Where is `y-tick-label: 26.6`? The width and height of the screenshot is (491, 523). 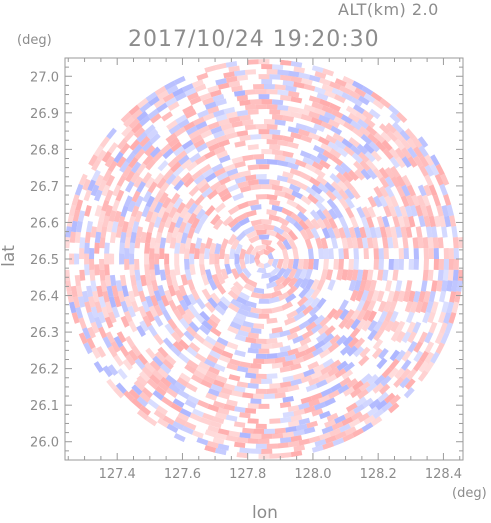 y-tick-label: 26.6 is located at coordinates (44, 223).